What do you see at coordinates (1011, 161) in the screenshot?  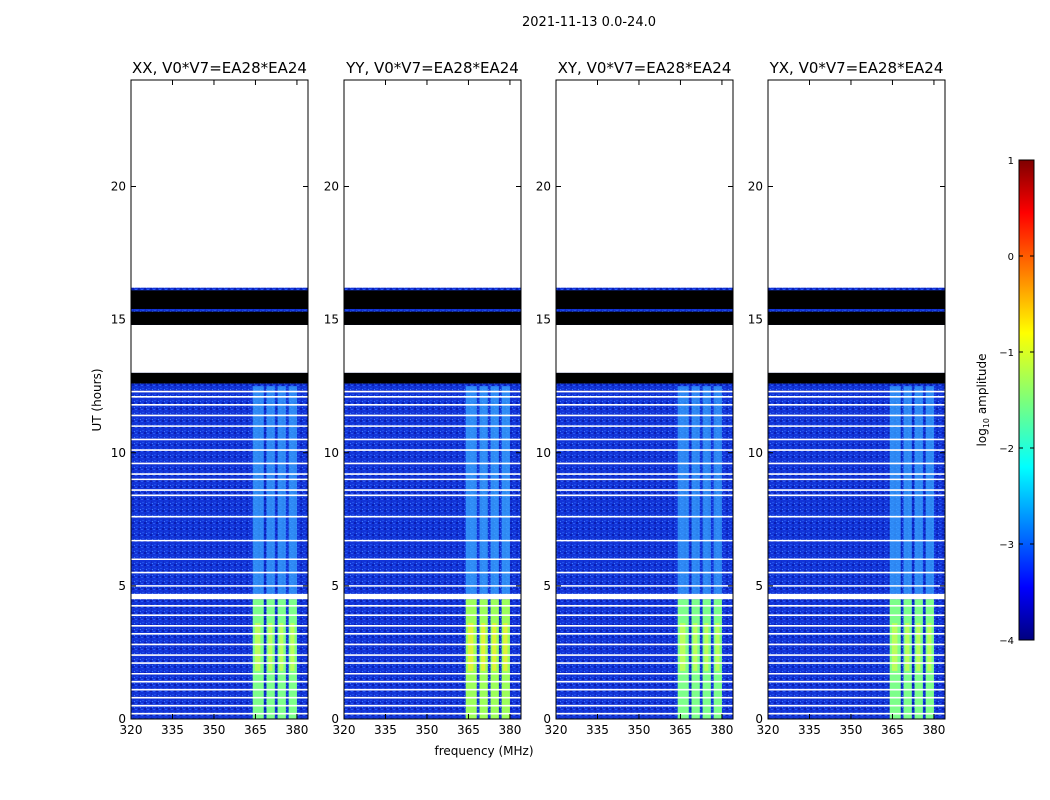 I see `colorbar-tick-label: 1` at bounding box center [1011, 161].